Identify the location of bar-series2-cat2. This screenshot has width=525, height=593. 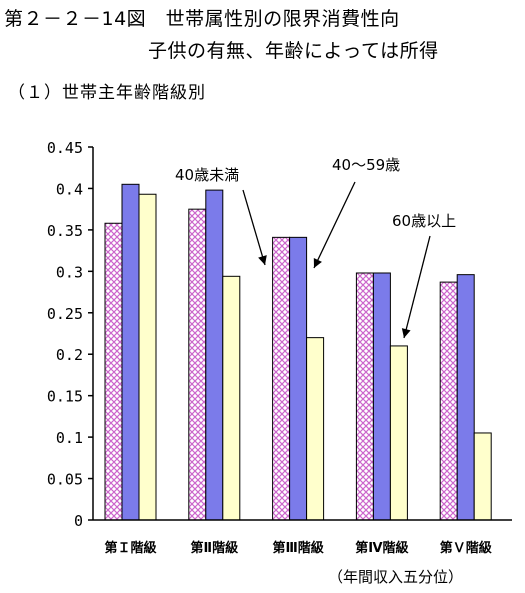
(315, 429).